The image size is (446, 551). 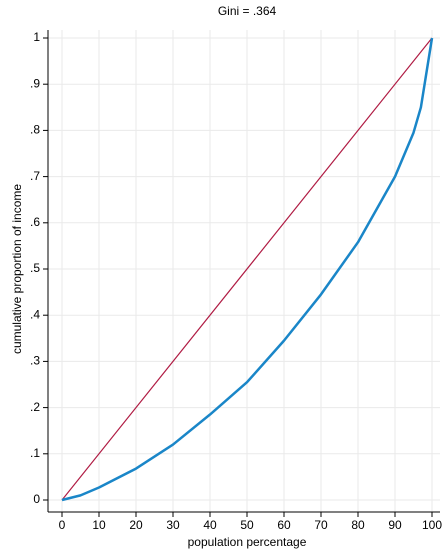 What do you see at coordinates (247, 525) in the screenshot?
I see `x-tick-label: 50` at bounding box center [247, 525].